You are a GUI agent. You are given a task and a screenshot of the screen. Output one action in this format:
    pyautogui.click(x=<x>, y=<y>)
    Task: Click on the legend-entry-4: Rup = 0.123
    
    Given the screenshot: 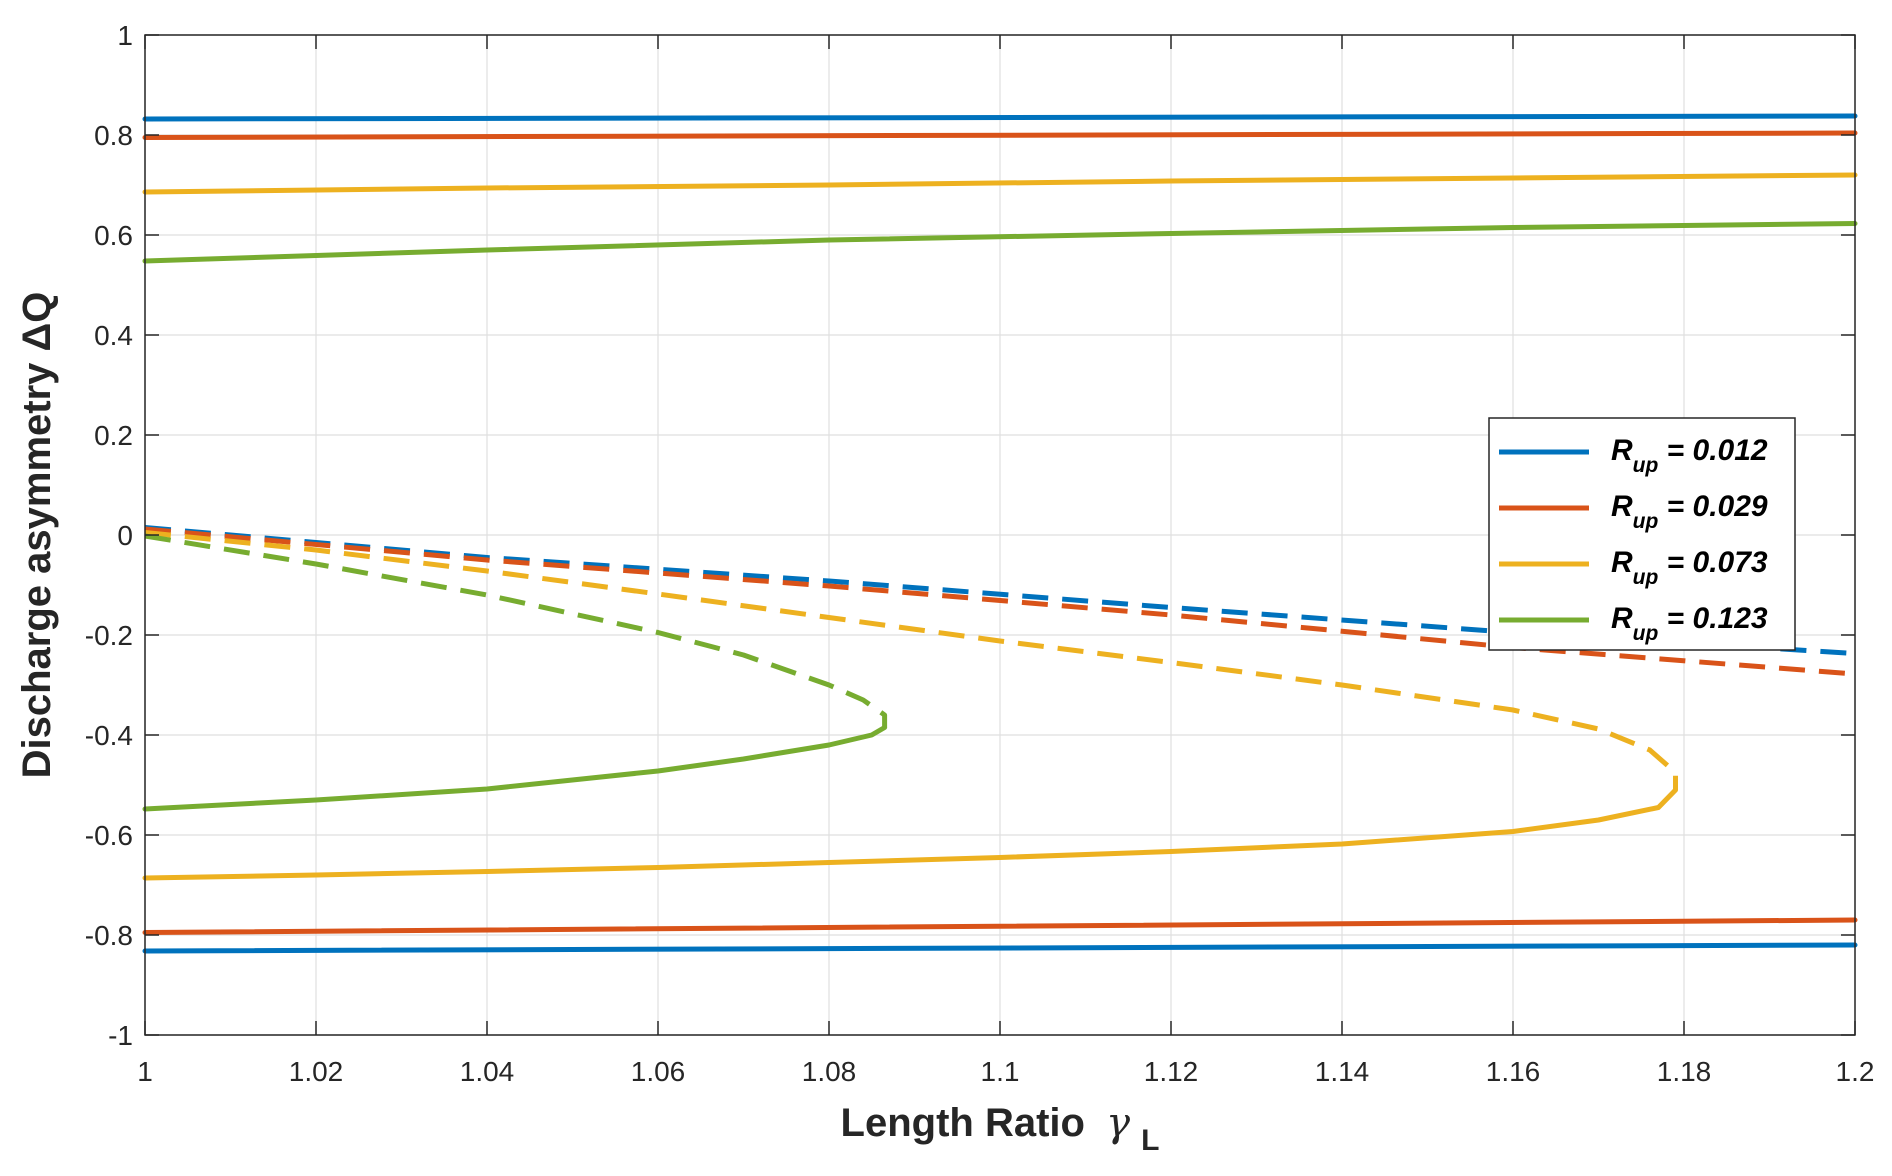 What is the action you would take?
    pyautogui.click(x=1689, y=623)
    